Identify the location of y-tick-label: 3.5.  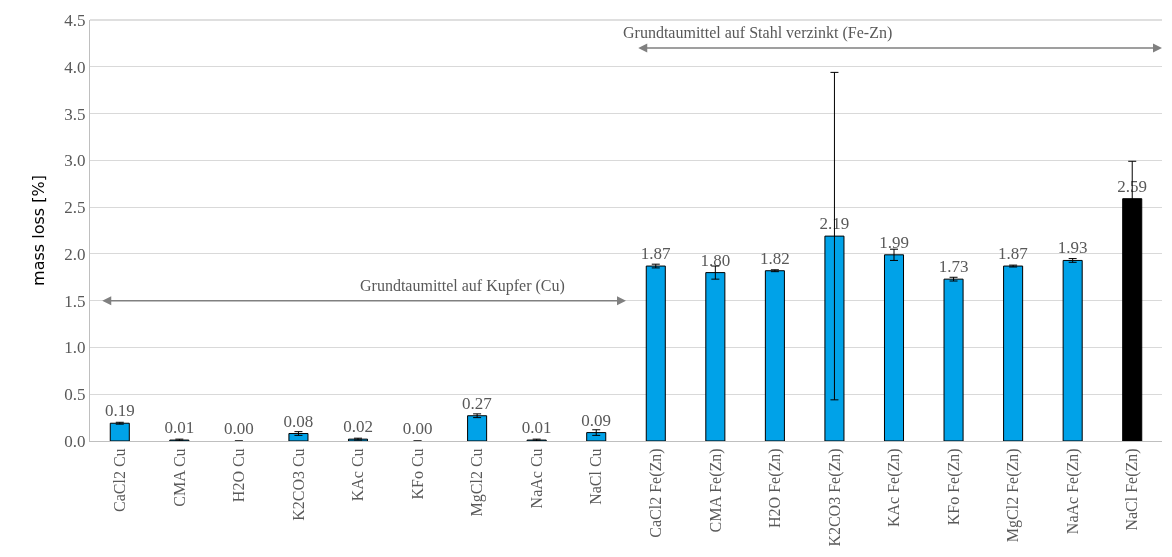
(75, 114).